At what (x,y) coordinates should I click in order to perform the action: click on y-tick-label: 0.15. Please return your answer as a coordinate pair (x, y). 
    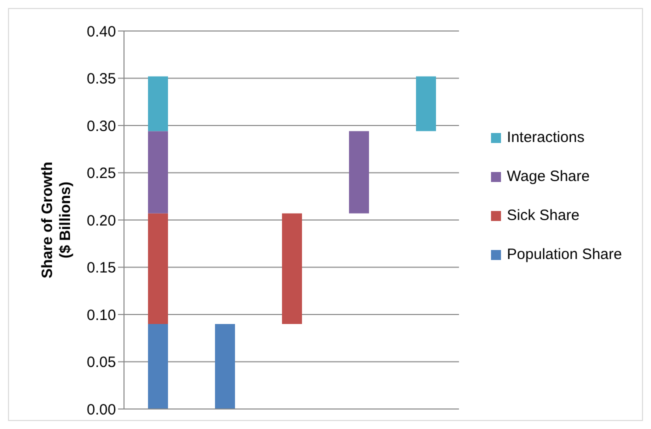
    Looking at the image, I should click on (101, 268).